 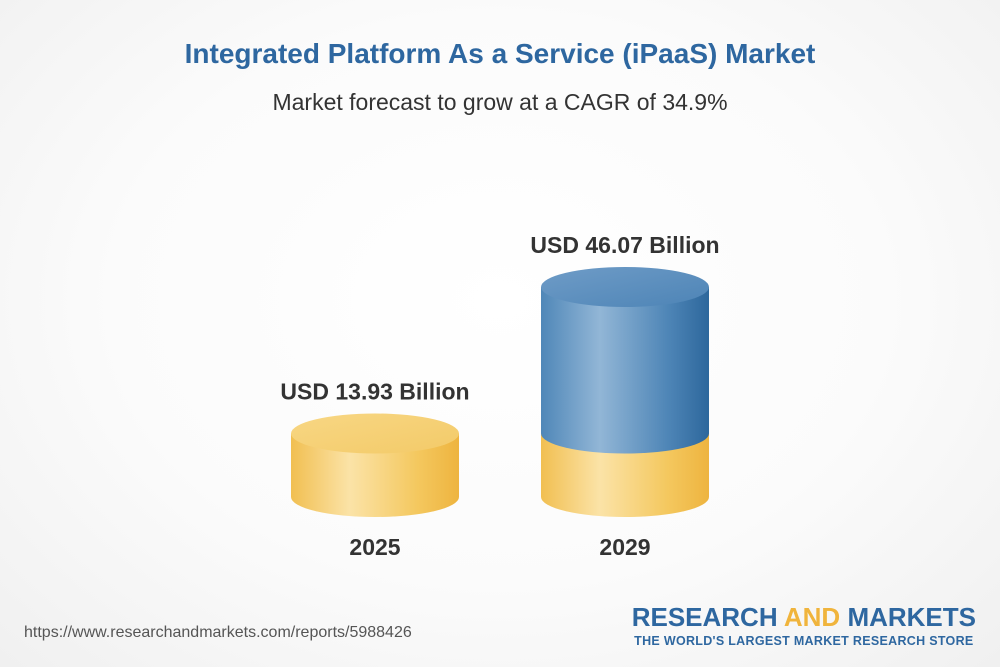 What do you see at coordinates (625, 370) in the screenshot?
I see `bar-blue-segment-2029` at bounding box center [625, 370].